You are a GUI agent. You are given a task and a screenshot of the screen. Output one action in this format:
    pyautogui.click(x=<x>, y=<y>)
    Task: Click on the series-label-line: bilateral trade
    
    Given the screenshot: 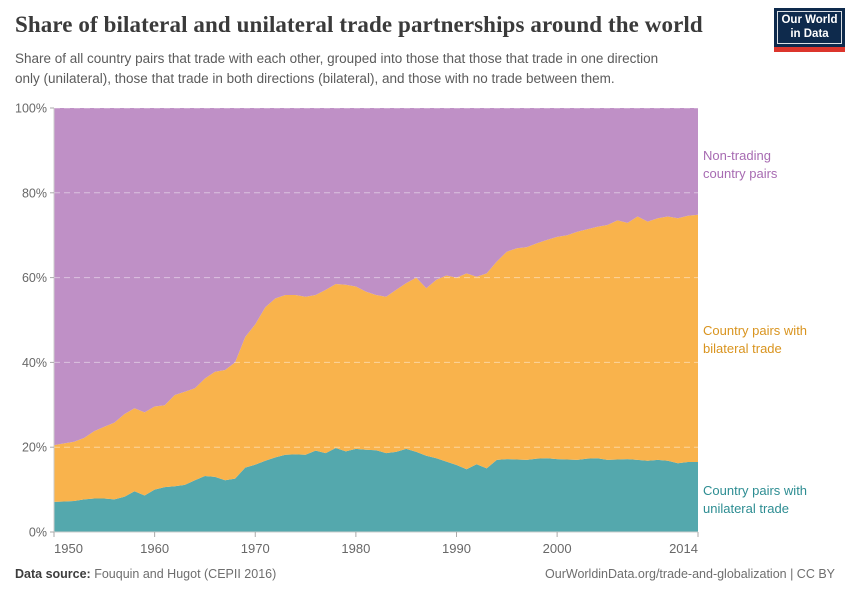 What is the action you would take?
    pyautogui.click(x=742, y=348)
    